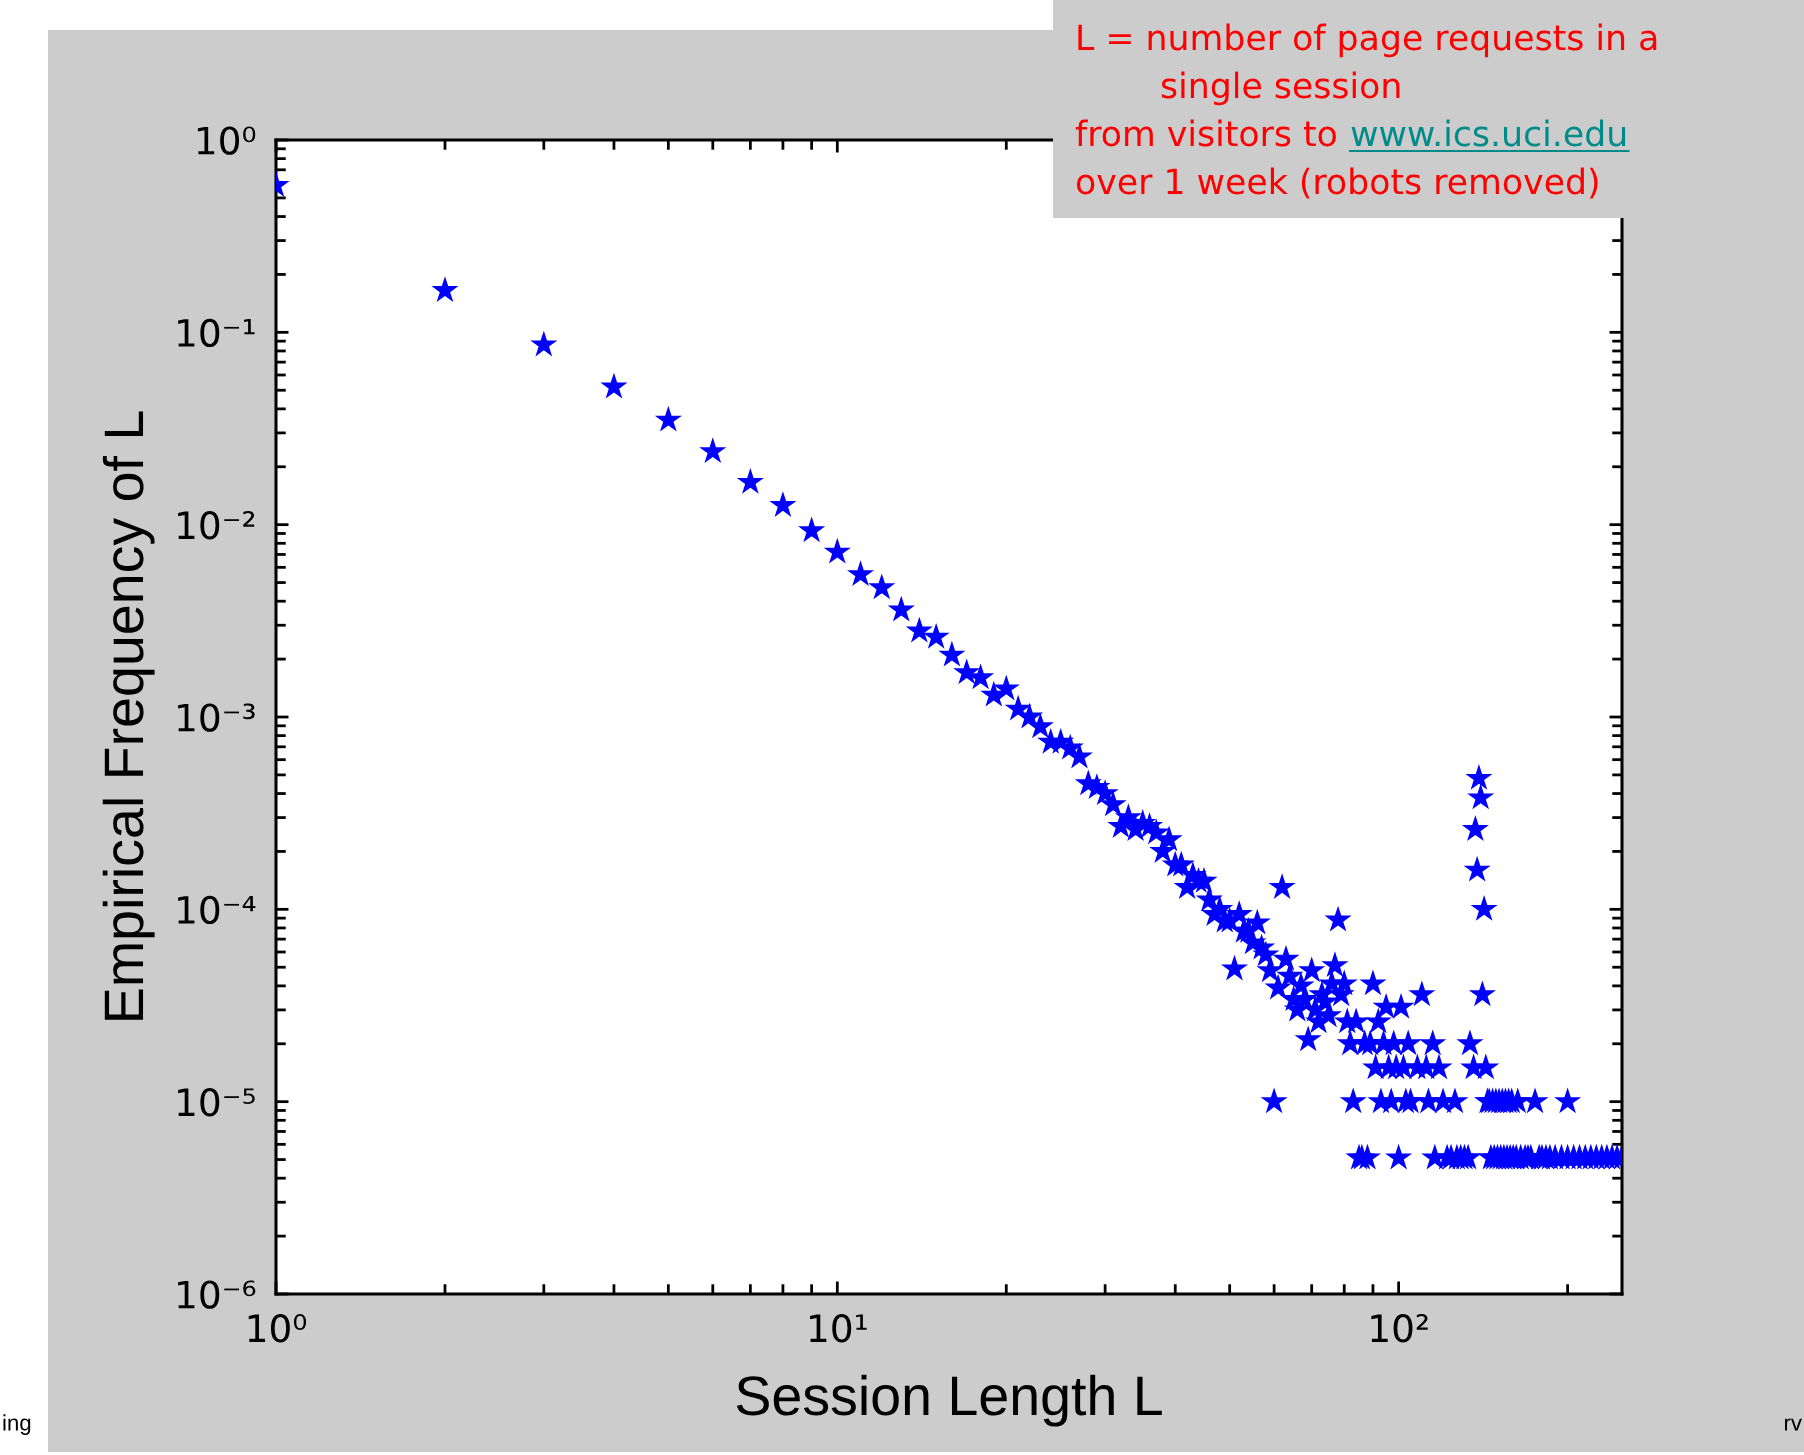 This screenshot has height=1455, width=1804. I want to click on x-tick-label: 10², so click(1399, 1328).